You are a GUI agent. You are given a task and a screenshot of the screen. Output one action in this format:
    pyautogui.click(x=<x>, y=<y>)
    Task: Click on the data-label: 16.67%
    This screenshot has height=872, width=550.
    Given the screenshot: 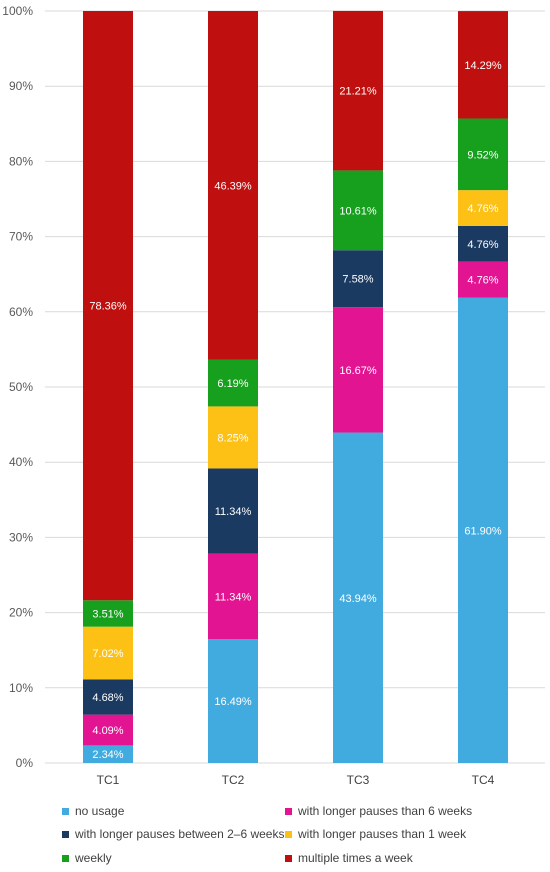 What is the action you would take?
    pyautogui.click(x=358, y=371)
    